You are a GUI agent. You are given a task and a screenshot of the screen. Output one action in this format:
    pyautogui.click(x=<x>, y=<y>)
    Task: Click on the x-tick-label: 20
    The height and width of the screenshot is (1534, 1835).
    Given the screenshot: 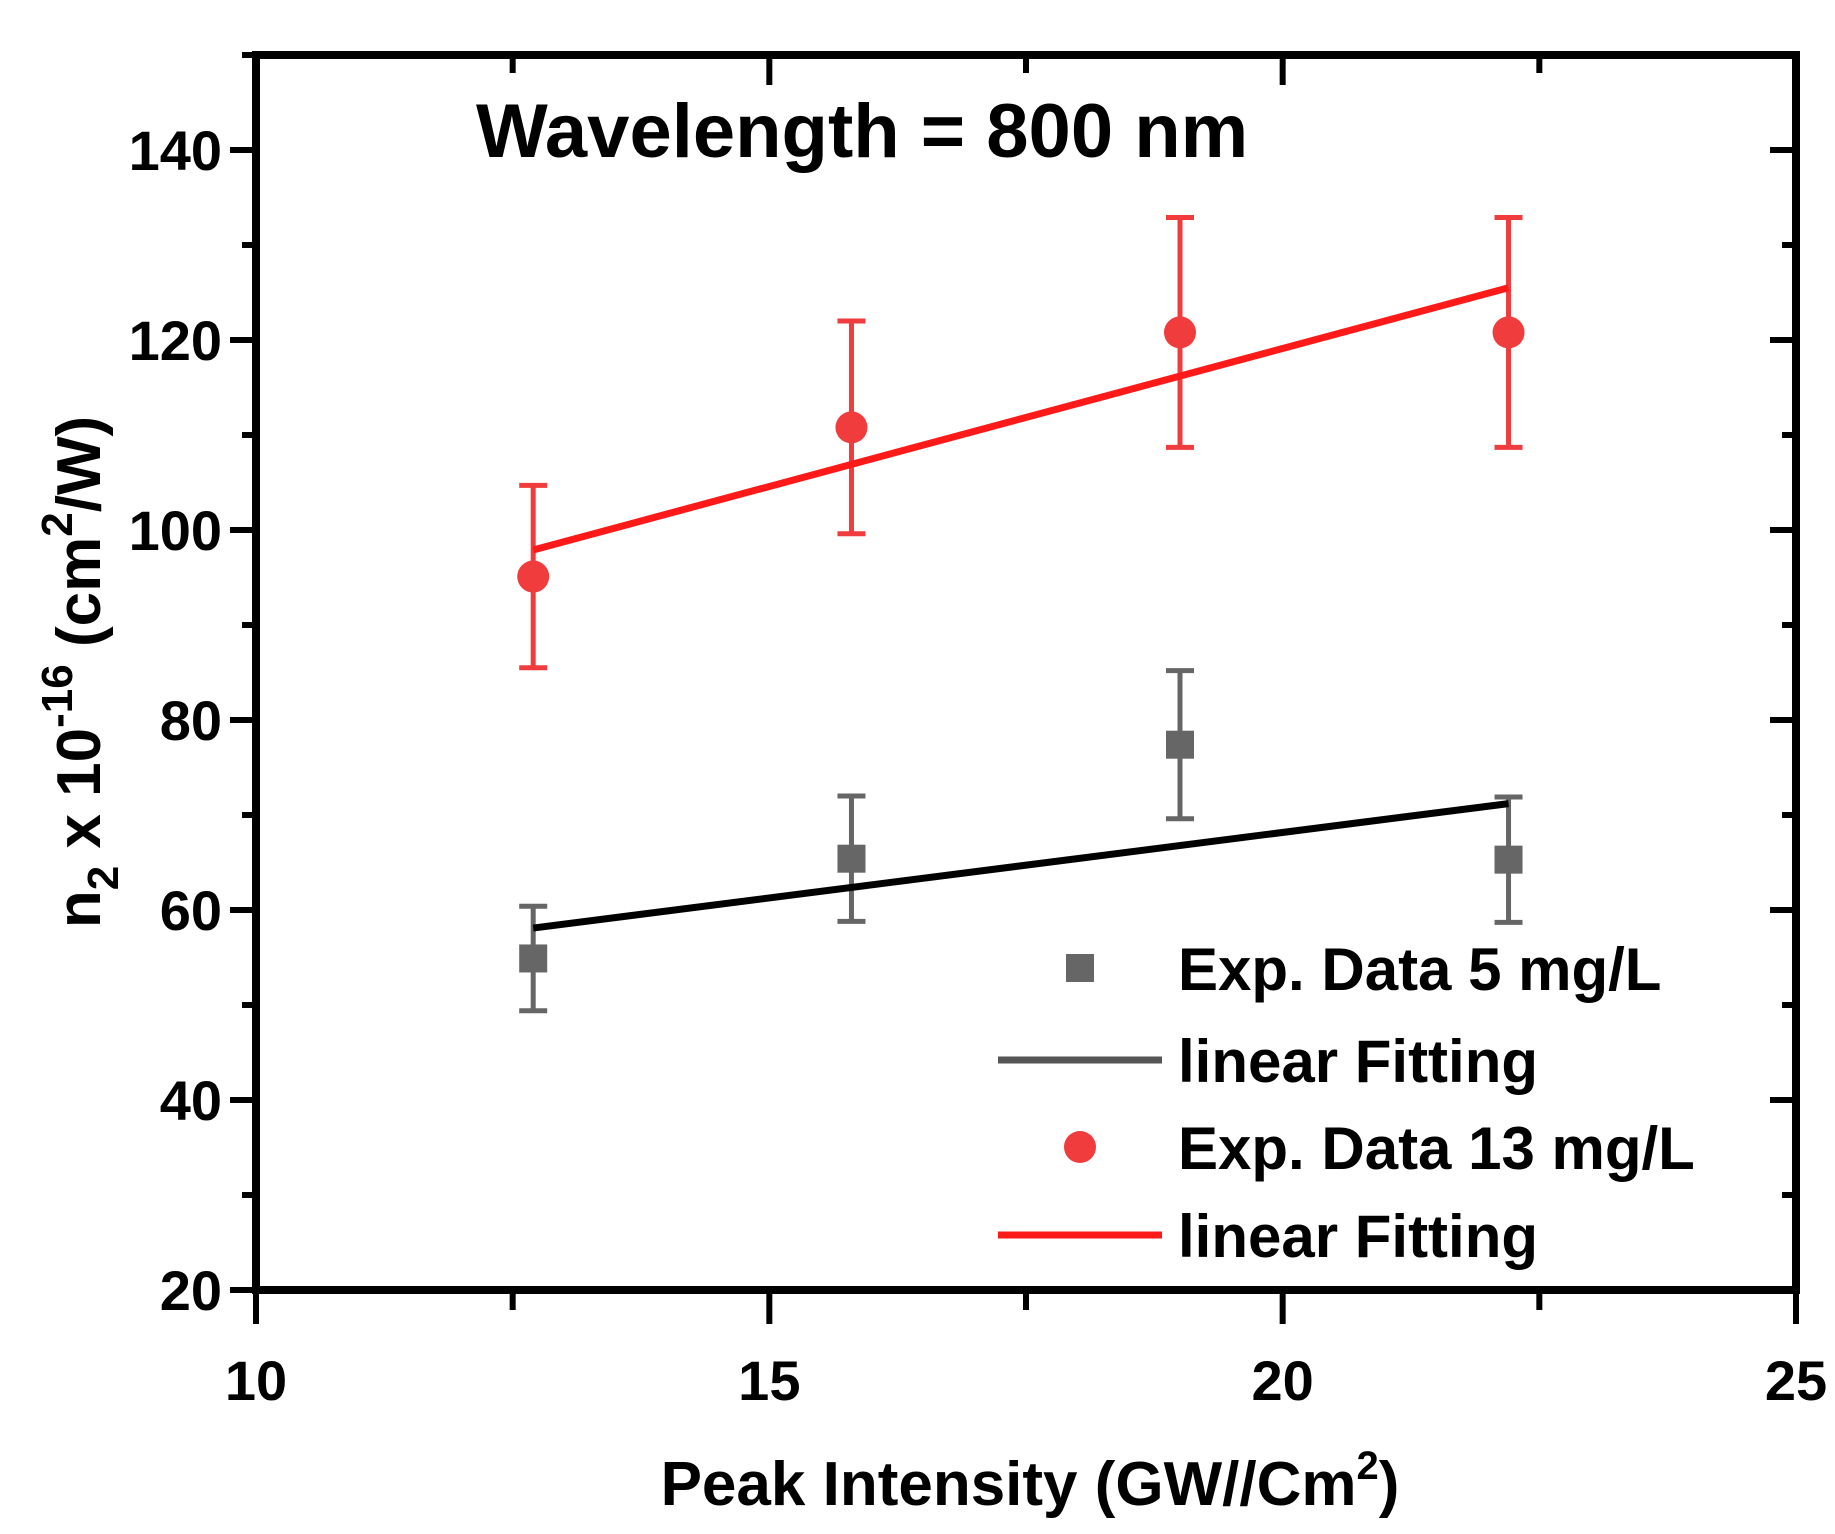 What is the action you would take?
    pyautogui.click(x=1283, y=1380)
    